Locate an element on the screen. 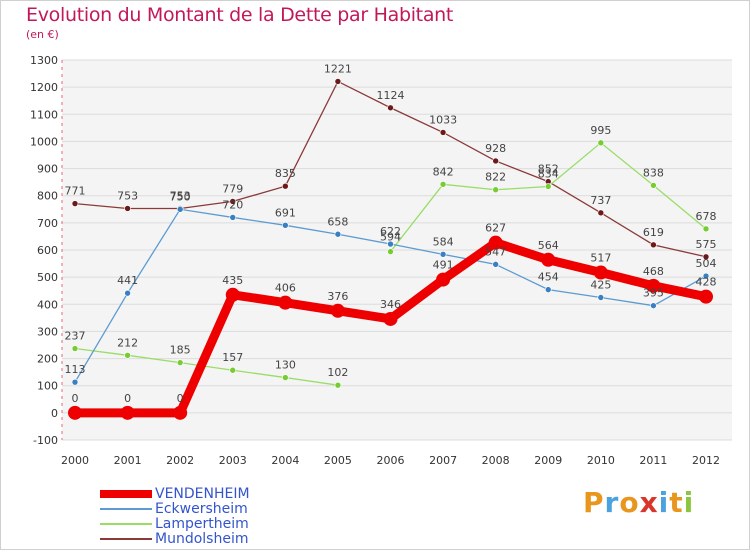  data-label-vendenheim: 491 is located at coordinates (443, 265).